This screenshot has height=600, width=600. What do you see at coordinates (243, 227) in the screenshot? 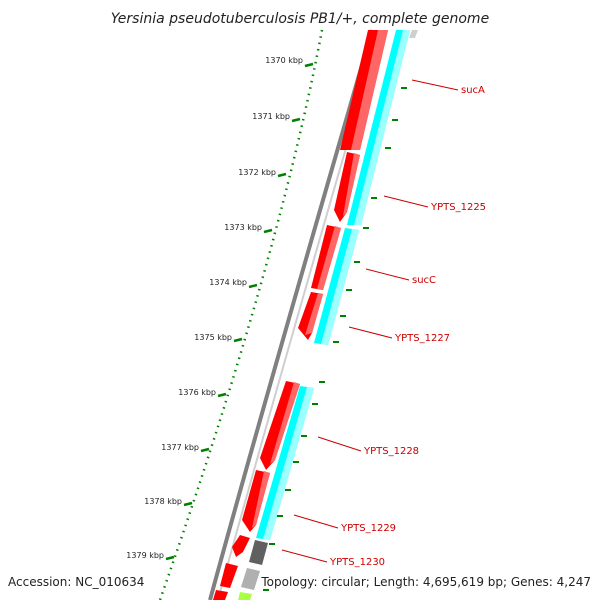
I see `tick-label: 1373 kbp` at bounding box center [243, 227].